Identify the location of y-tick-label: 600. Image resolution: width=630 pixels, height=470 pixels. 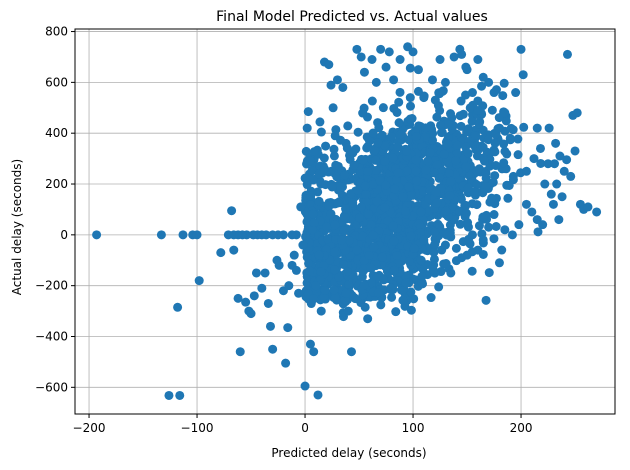
(56, 82).